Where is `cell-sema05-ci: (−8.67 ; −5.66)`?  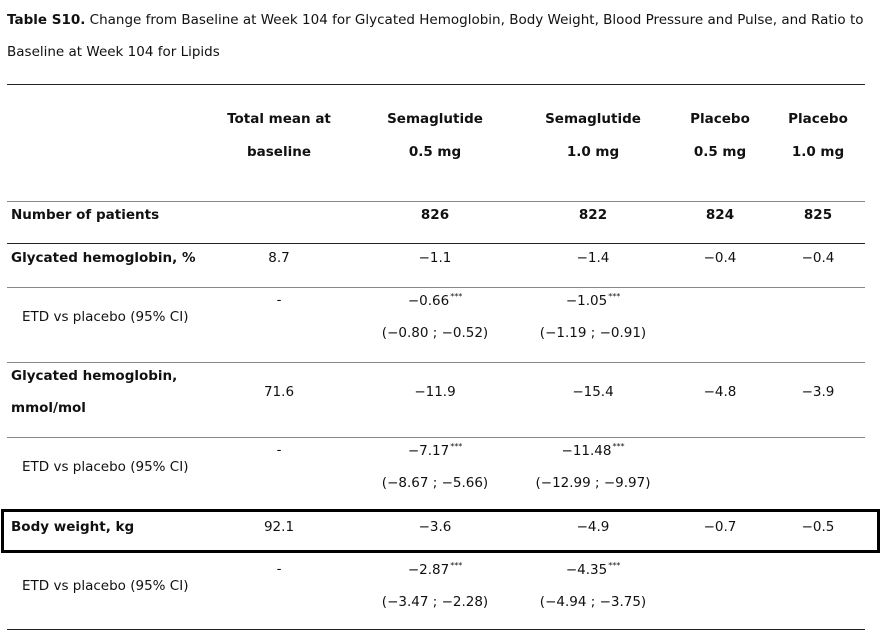
cell-sema05-ci: (−8.67 ; −5.66) is located at coordinates (435, 483).